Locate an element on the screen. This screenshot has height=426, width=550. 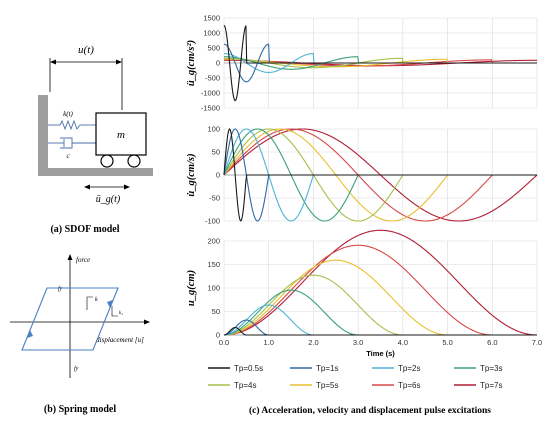
u-label: u(t) is located at coordinates (86, 50).